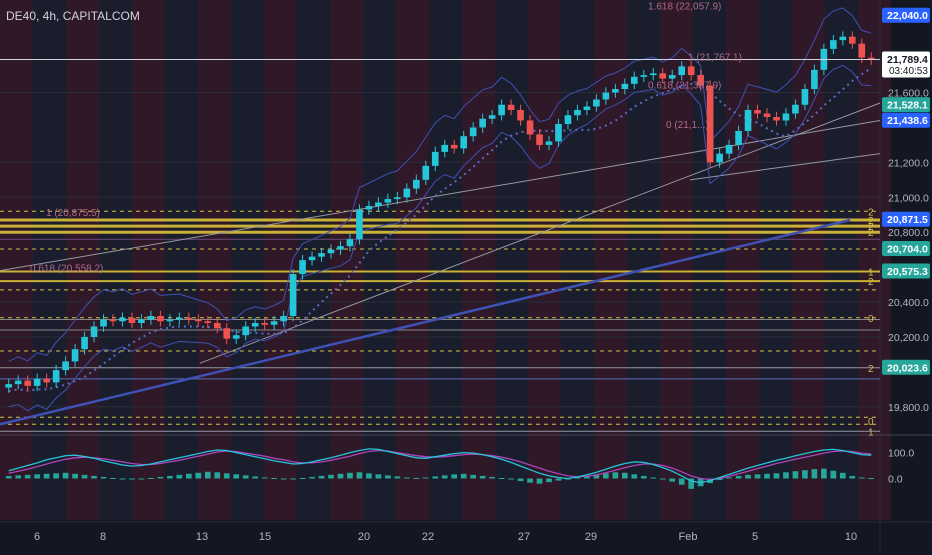  I want to click on fib-label: 0.618 (21,387.9), so click(684, 85).